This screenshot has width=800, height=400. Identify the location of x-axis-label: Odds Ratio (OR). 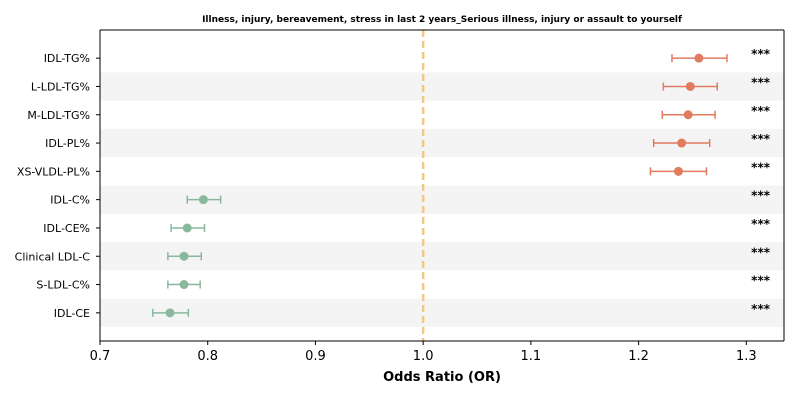
(442, 377).